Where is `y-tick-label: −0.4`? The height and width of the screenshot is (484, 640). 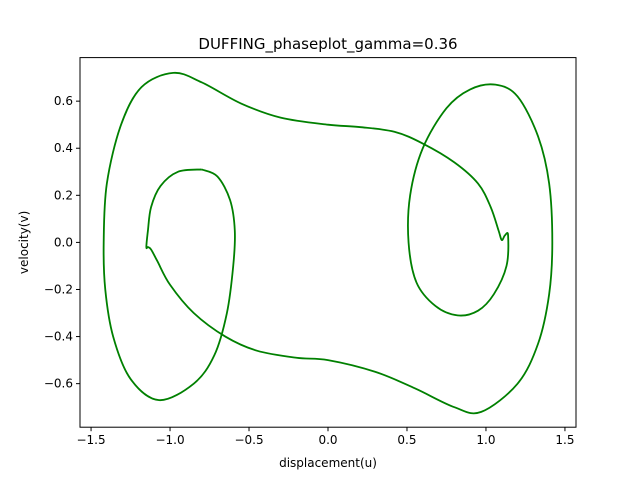 y-tick-label: −0.4 is located at coordinates (58, 337).